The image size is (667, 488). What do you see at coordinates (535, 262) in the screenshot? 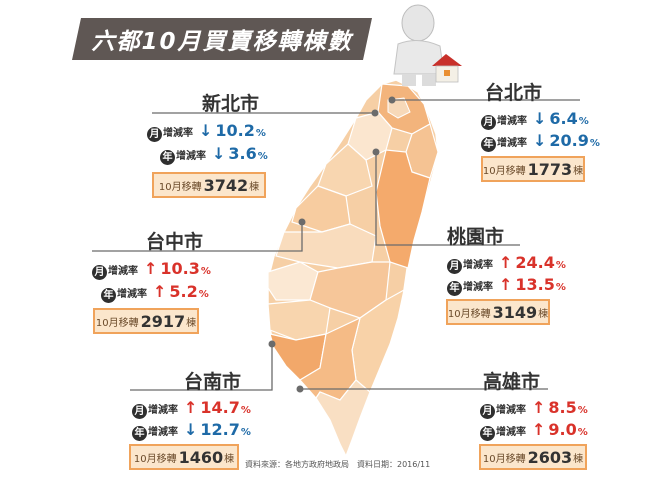
I see `monthly-value: 24.4` at bounding box center [535, 262].